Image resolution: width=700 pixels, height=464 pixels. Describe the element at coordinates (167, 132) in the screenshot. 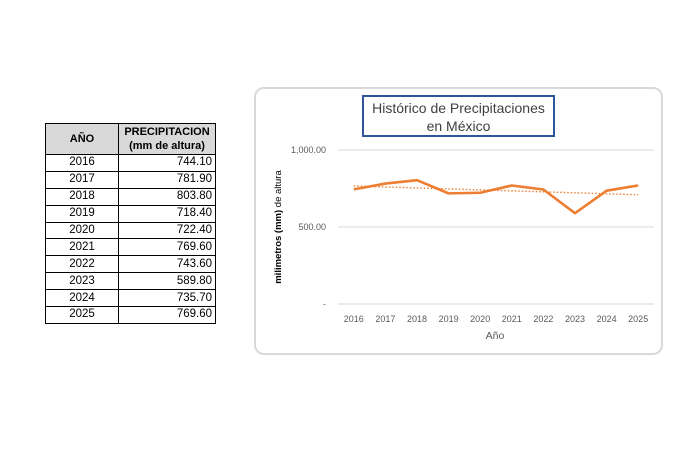

I see `header-precipitation-line1: PRECIPITACION` at that location.